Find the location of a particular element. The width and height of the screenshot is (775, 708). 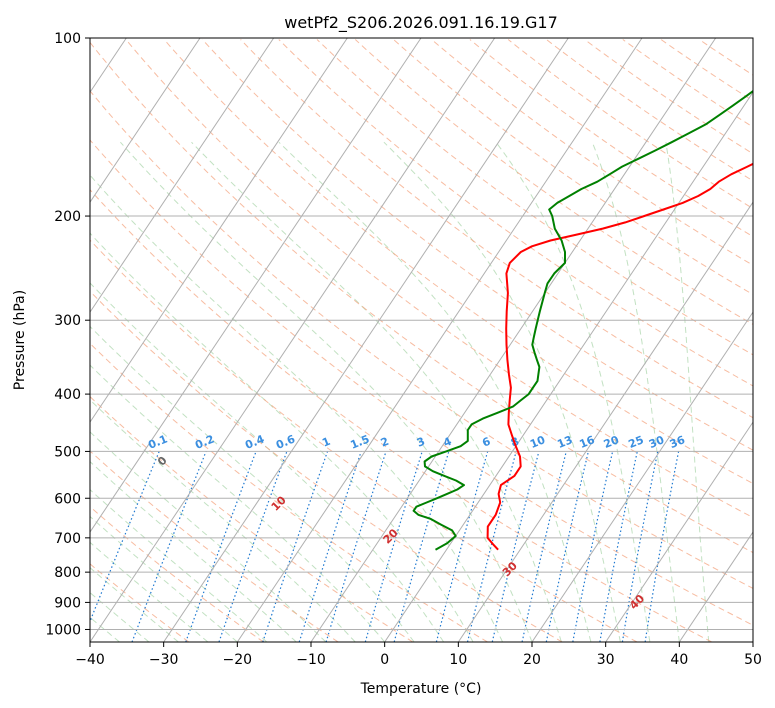

x-tick-label: −20 is located at coordinates (238, 660).